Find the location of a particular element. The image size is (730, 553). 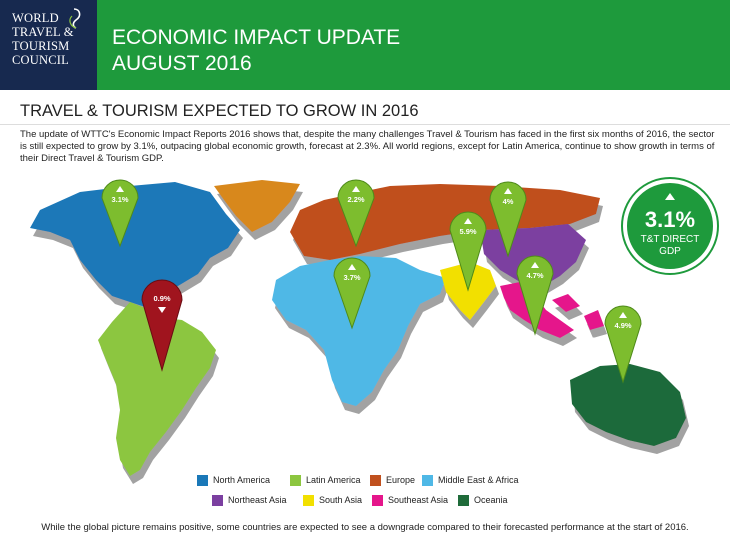

legend-item: Europe is located at coordinates (393, 480).